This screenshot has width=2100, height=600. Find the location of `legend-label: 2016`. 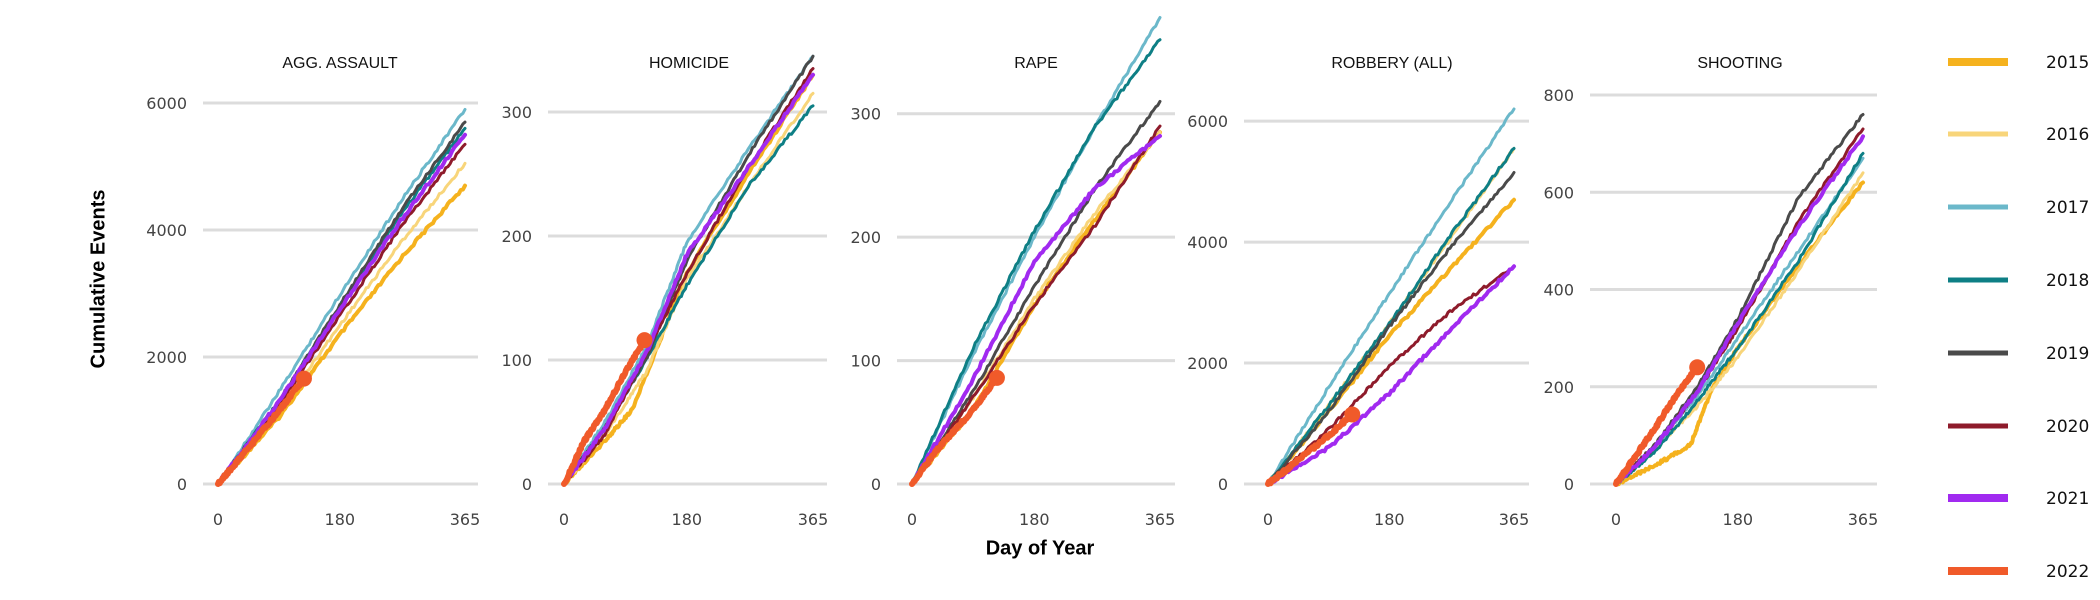

legend-label: 2016 is located at coordinates (2067, 135).